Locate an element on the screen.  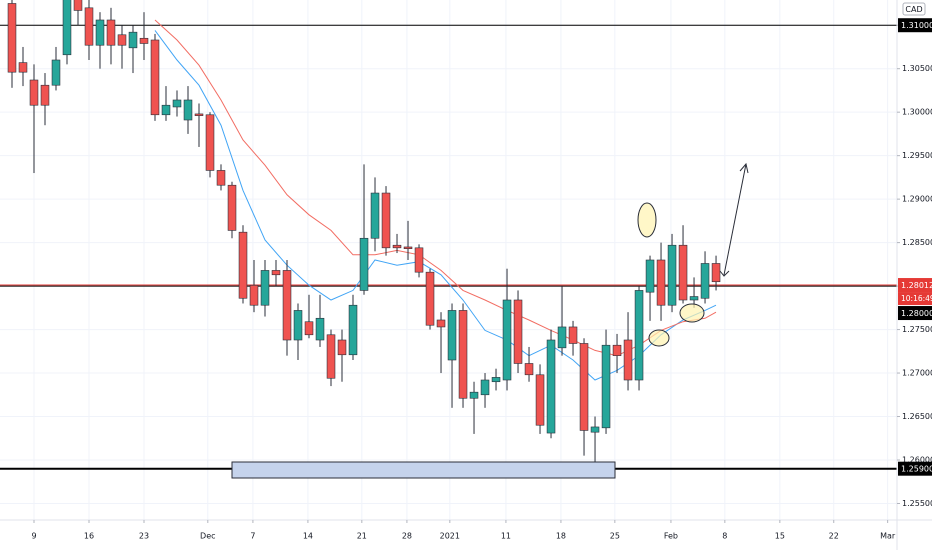
currency-badge is located at coordinates (914, 9).